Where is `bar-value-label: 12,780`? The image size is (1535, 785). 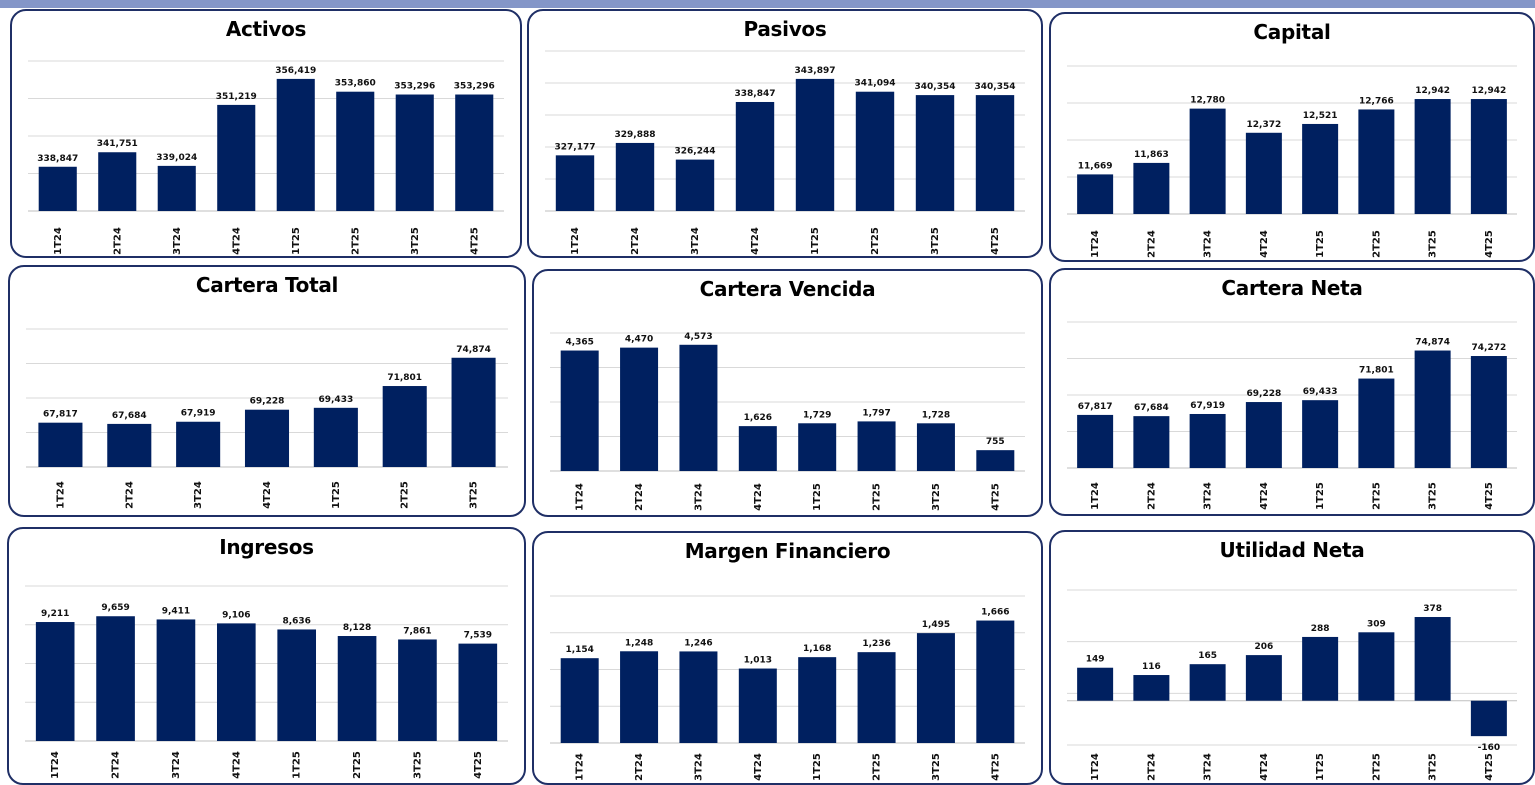 bar-value-label: 12,780 is located at coordinates (1207, 101).